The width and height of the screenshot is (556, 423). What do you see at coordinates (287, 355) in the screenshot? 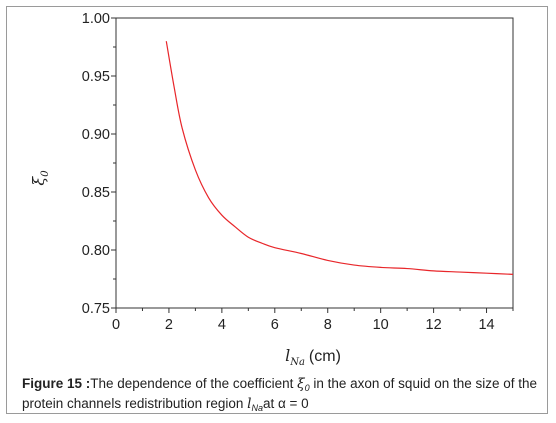
I see `x-axis-title-symbol: l` at bounding box center [287, 355].